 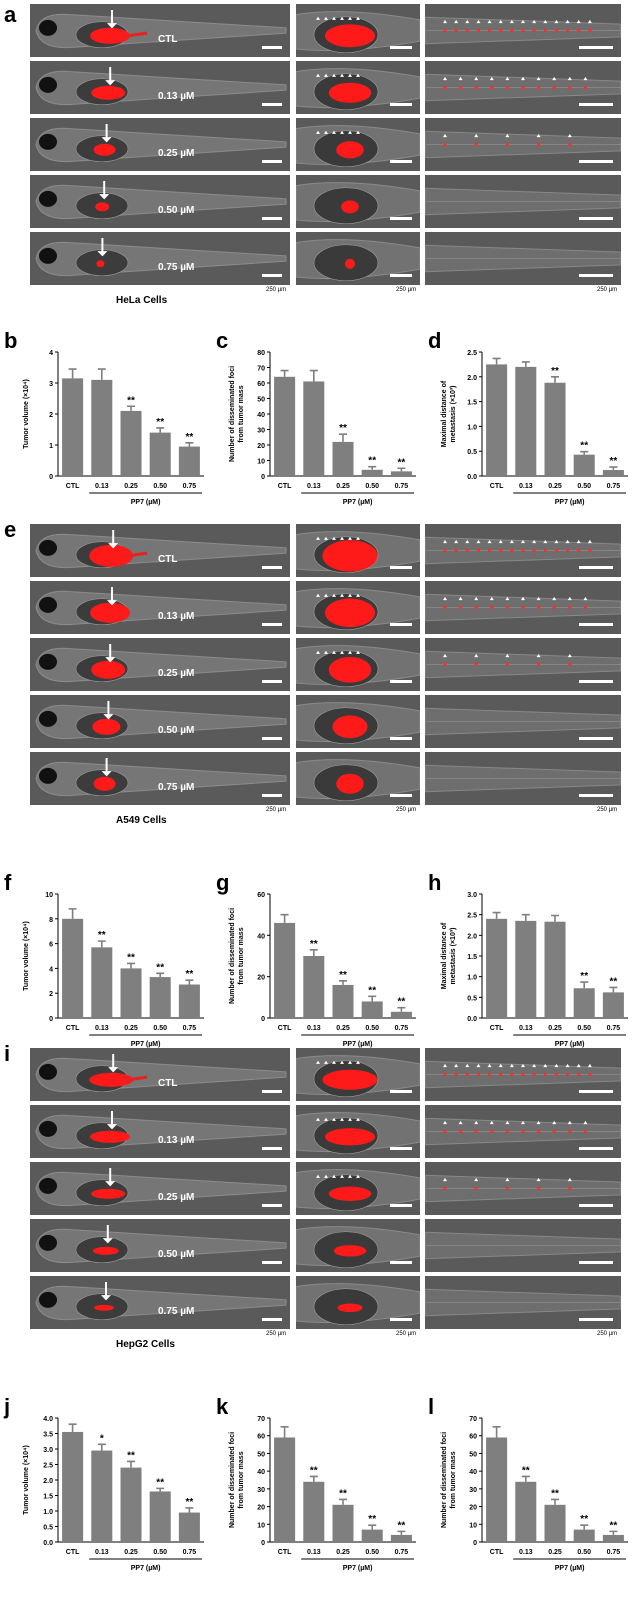 I want to click on micrograph-i-row5-col1: 0.75 µM, so click(x=160, y=1302).